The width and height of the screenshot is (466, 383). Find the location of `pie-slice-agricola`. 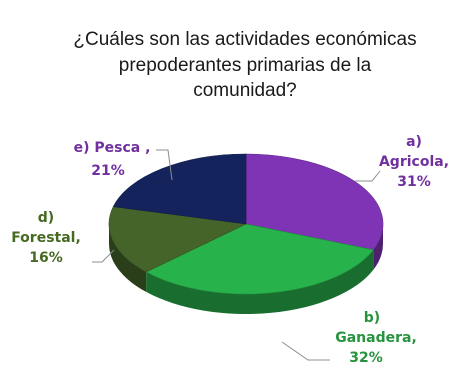

pie-slice-agricola is located at coordinates (314, 202).